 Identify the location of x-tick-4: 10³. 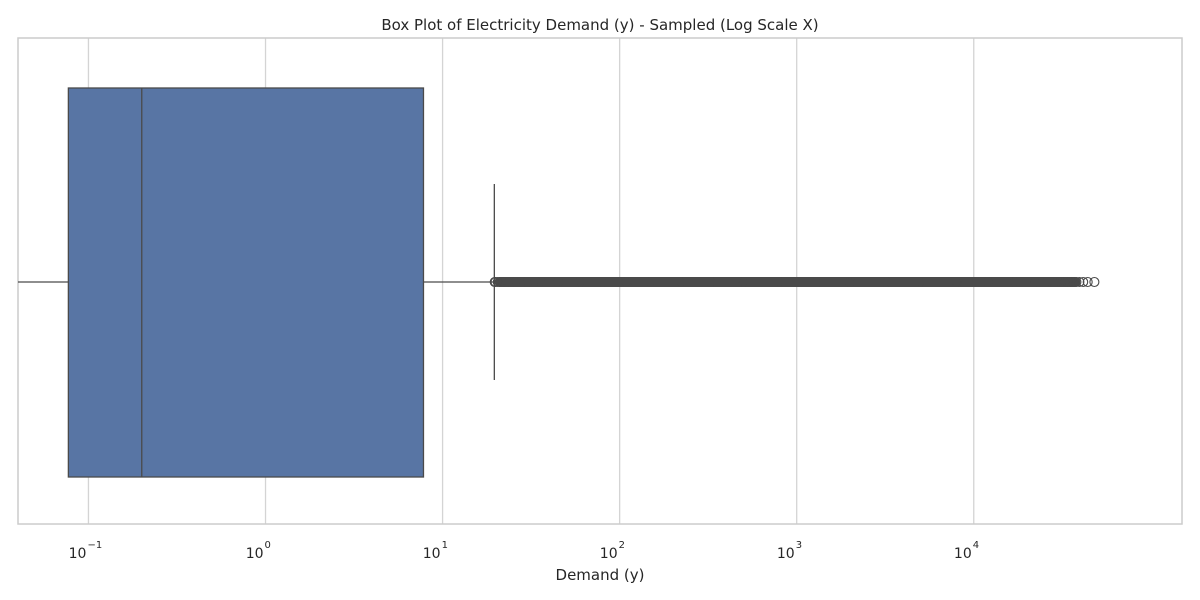
(789, 551).